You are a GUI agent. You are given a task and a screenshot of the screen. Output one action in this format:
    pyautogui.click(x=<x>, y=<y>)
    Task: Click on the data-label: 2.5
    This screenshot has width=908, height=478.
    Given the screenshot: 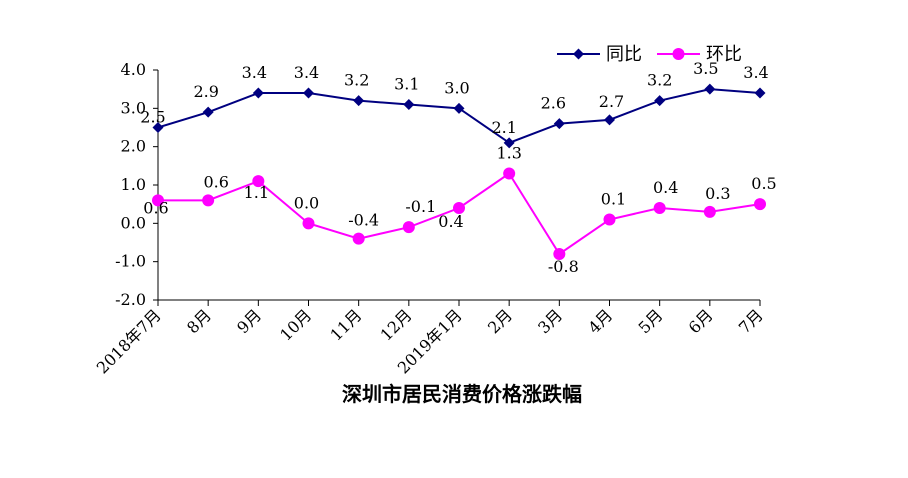 What is the action you would take?
    pyautogui.click(x=152, y=117)
    